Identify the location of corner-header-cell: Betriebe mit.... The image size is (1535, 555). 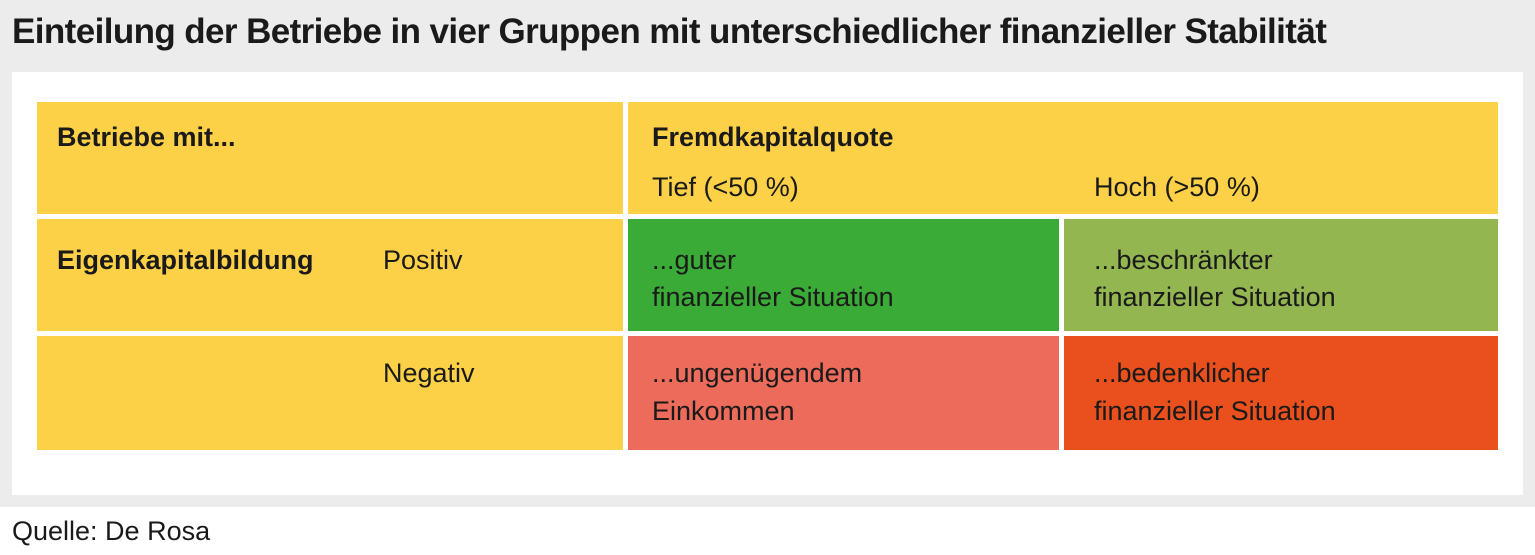
(330, 158).